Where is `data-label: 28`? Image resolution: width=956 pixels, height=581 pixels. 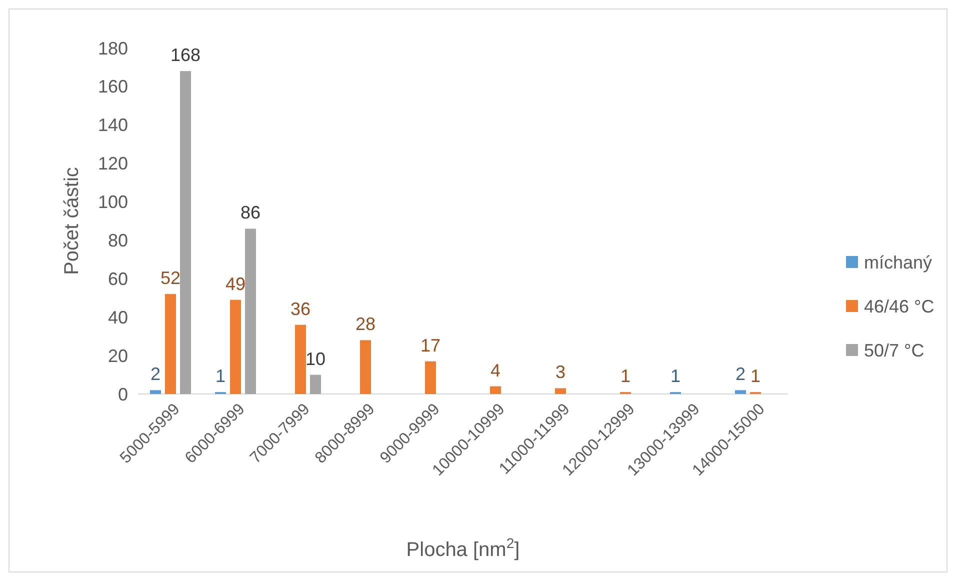
data-label: 28 is located at coordinates (365, 324).